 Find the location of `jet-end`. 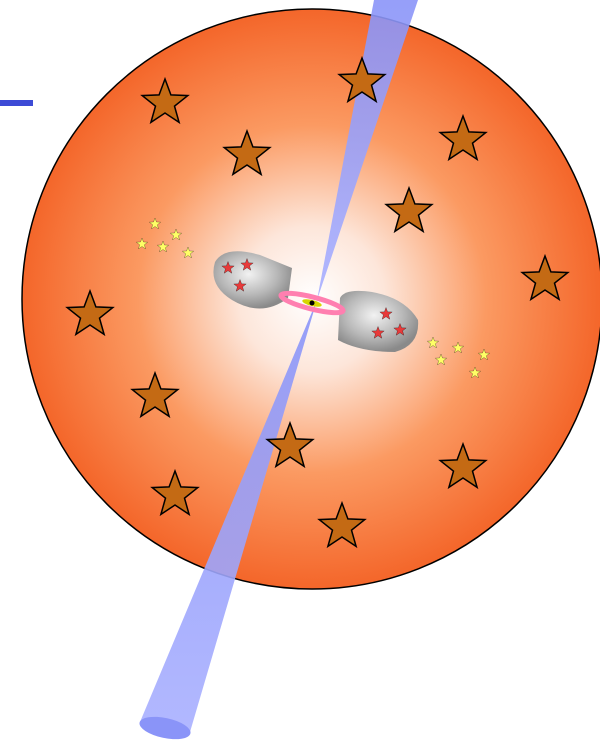

jet-end is located at coordinates (165, 728).